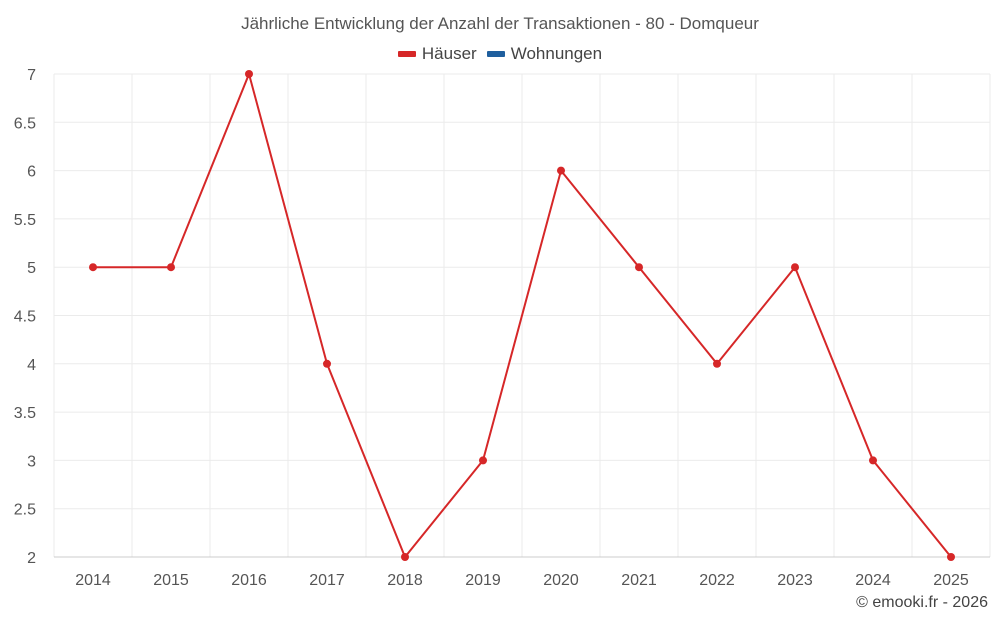 The width and height of the screenshot is (1000, 625). I want to click on x-tick-label: 2023, so click(795, 580).